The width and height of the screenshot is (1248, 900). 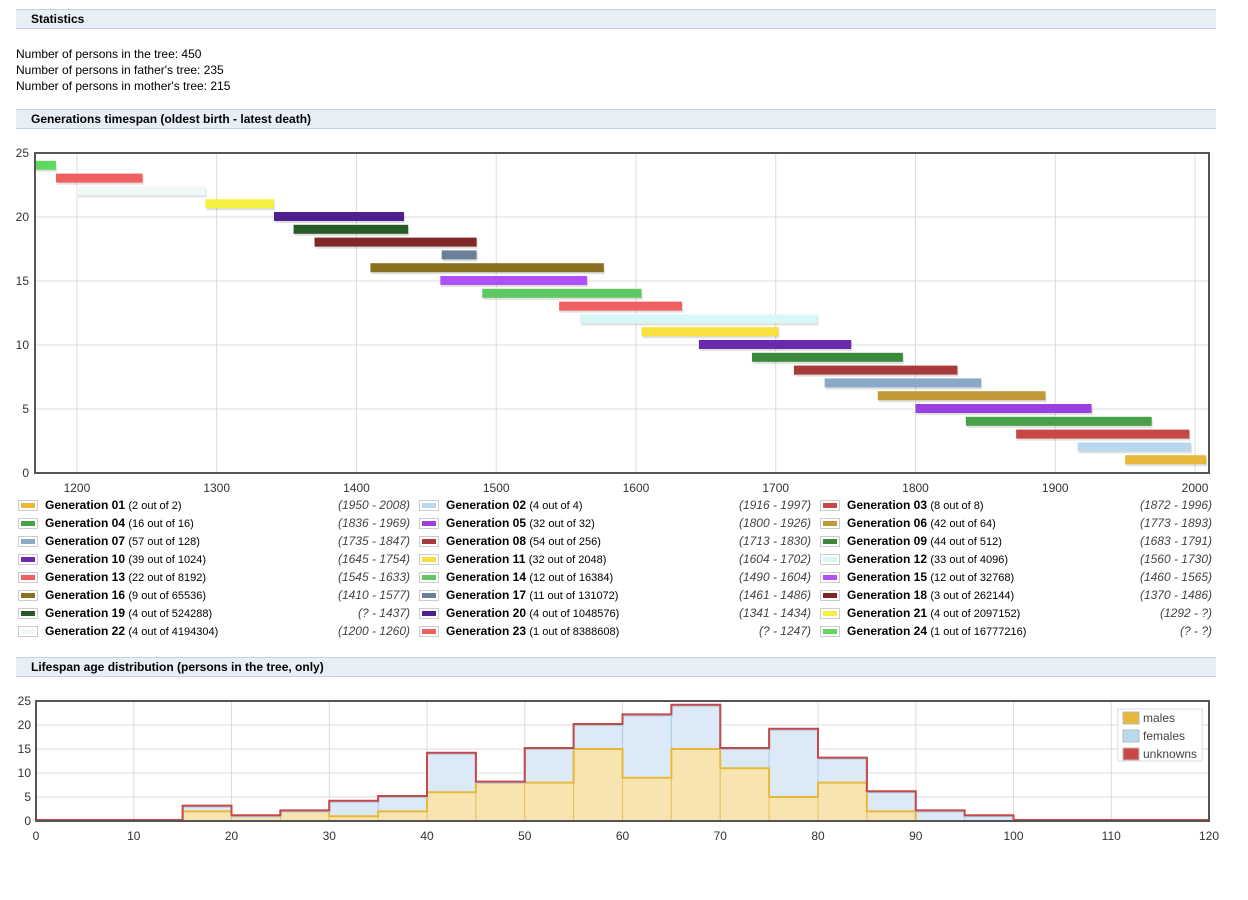 I want to click on legend-label: Generation 08 (54 out of 256), so click(x=523, y=541).